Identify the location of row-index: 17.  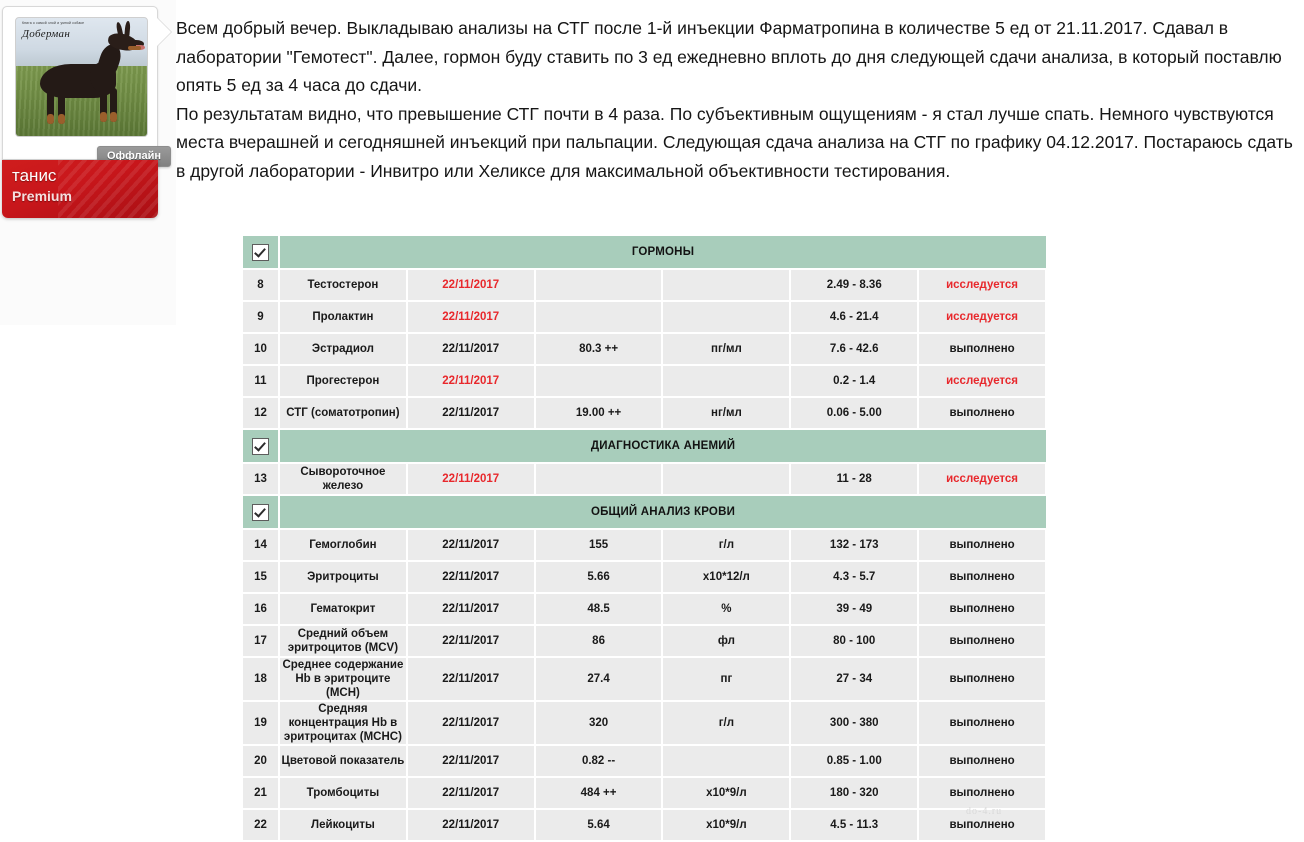
(261, 641).